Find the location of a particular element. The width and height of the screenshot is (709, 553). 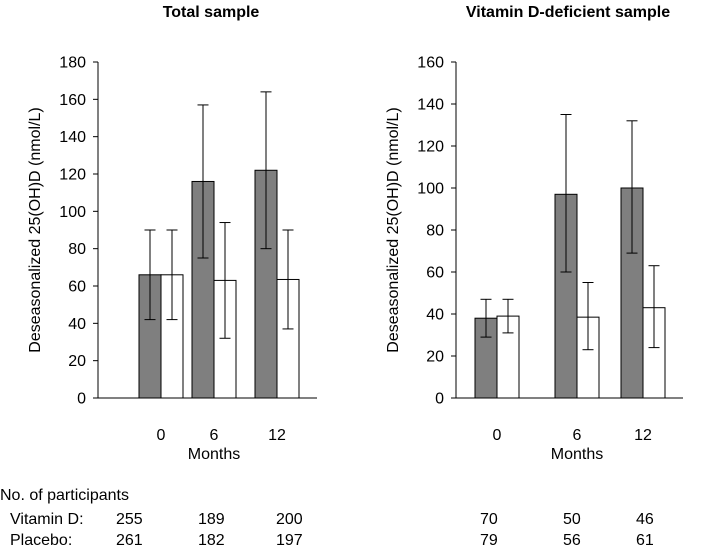

y-tick-label-deficient-140: 140 is located at coordinates (430, 105).